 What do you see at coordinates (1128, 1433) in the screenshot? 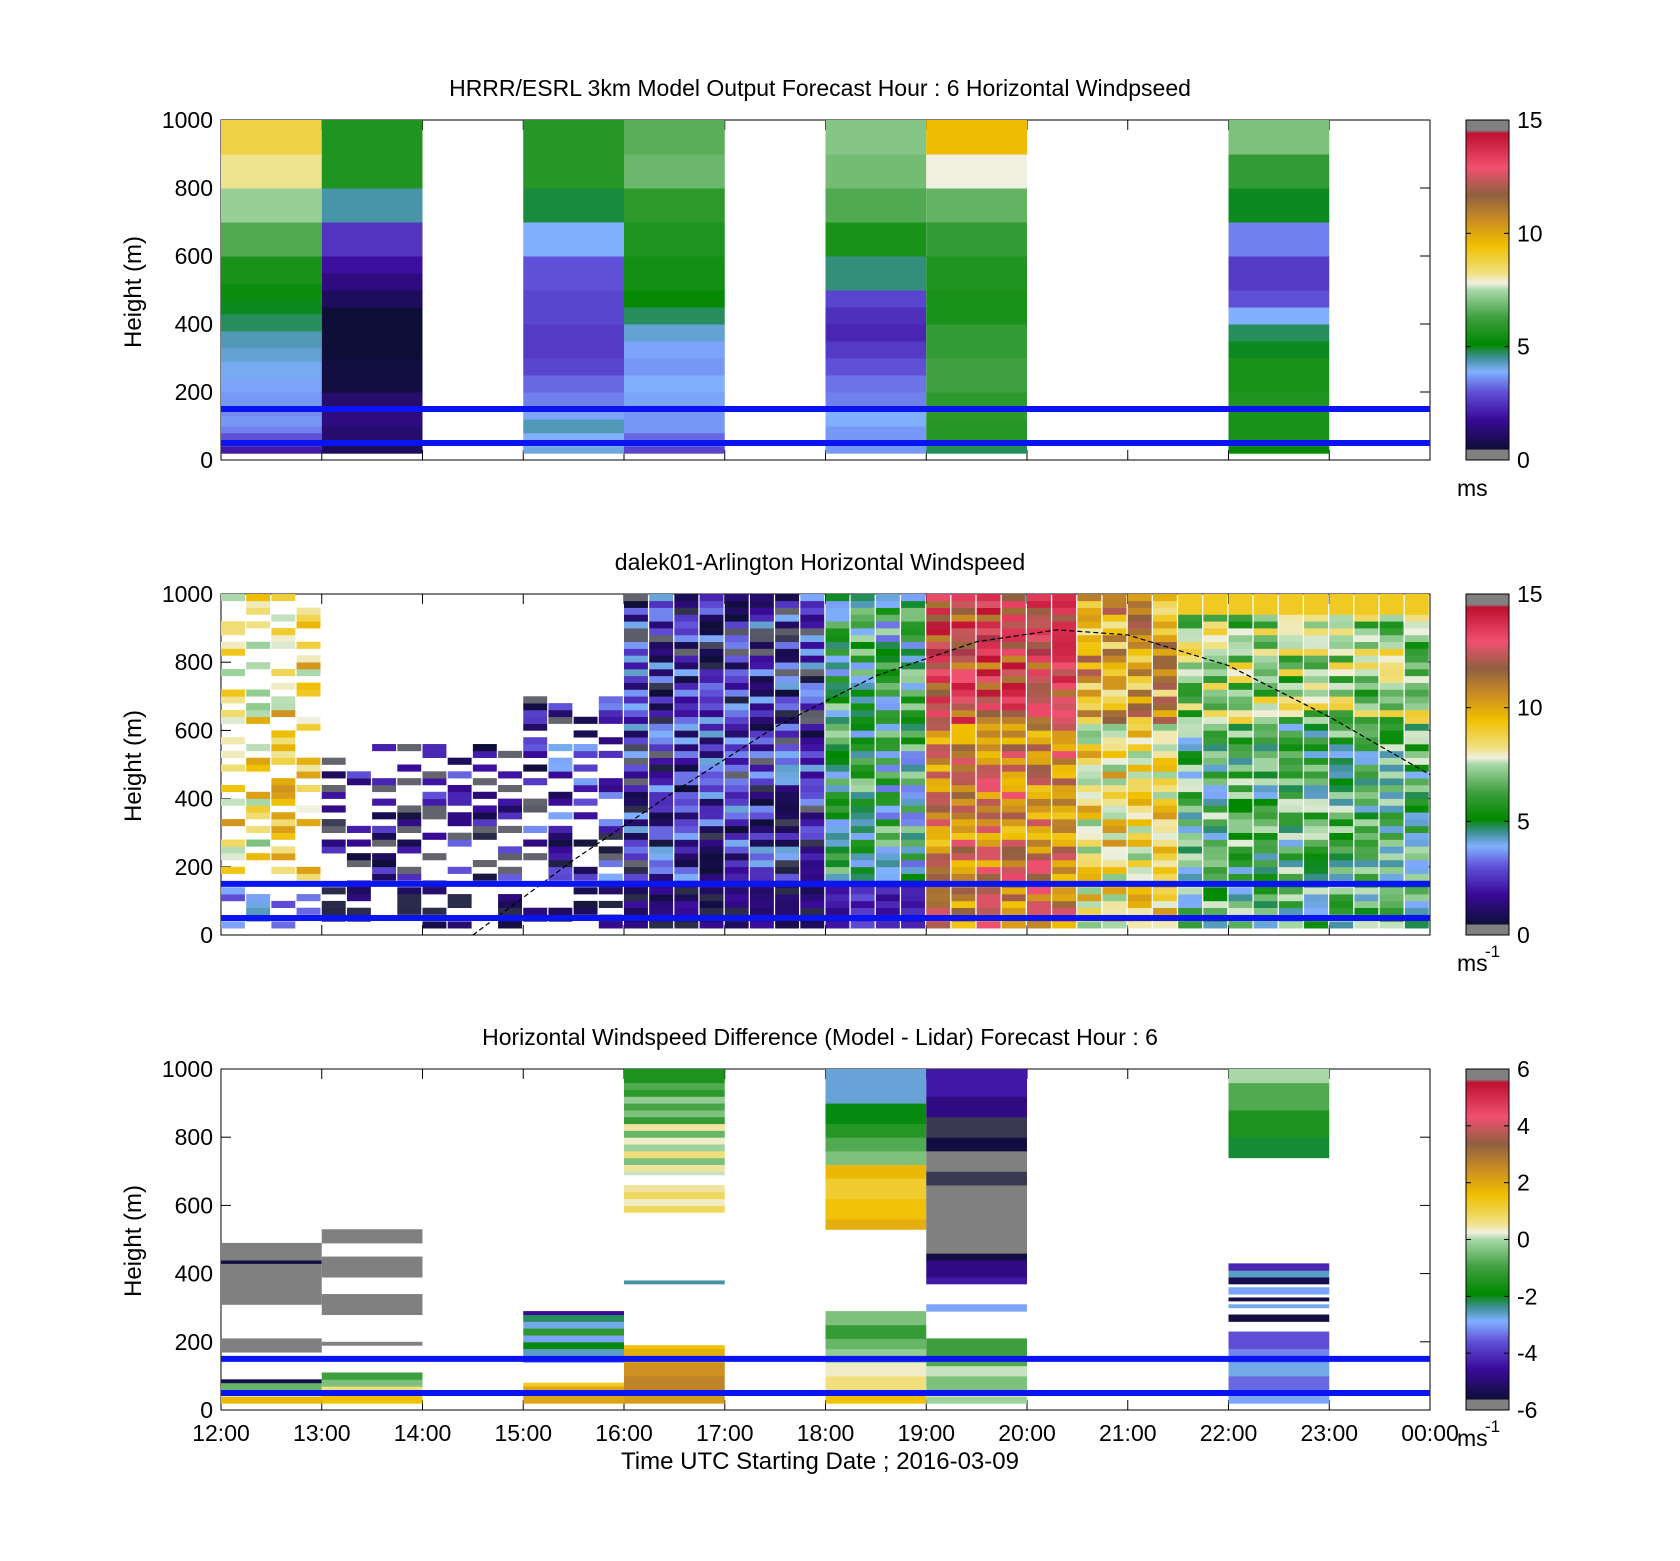
I see `x-tick-label: 21:00` at bounding box center [1128, 1433].